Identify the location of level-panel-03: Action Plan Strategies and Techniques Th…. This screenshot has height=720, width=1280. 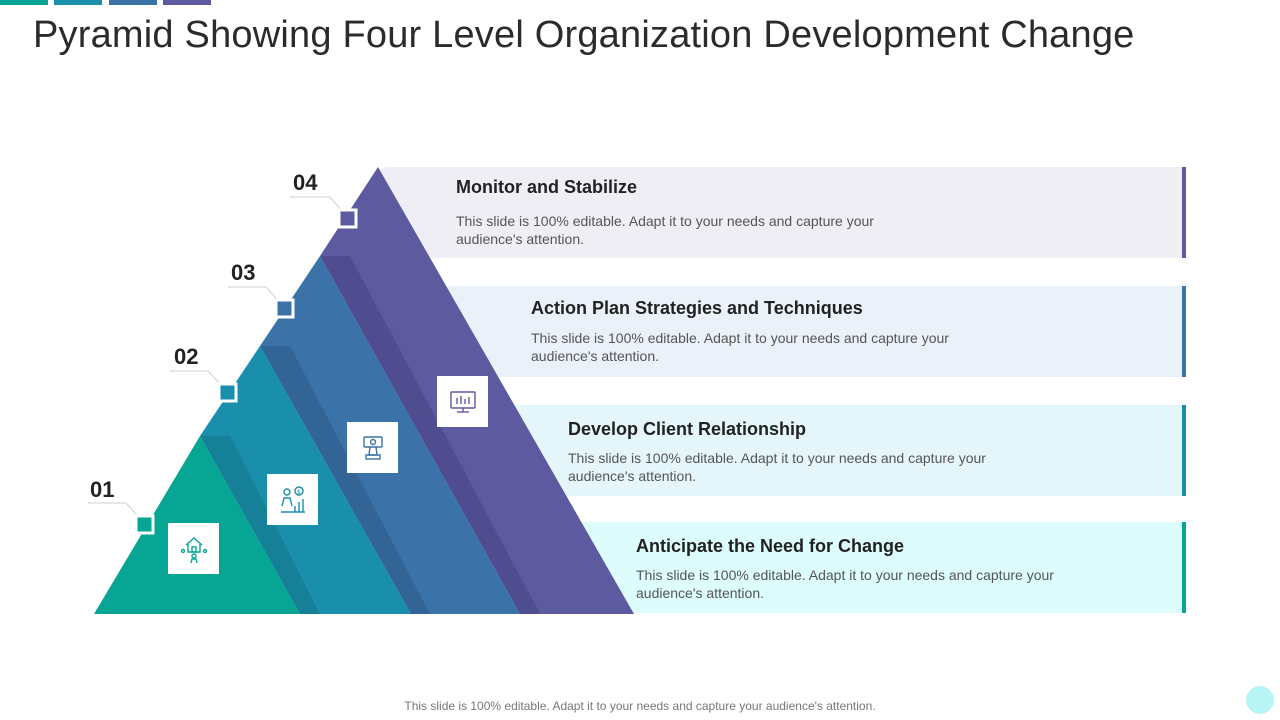
(813, 331).